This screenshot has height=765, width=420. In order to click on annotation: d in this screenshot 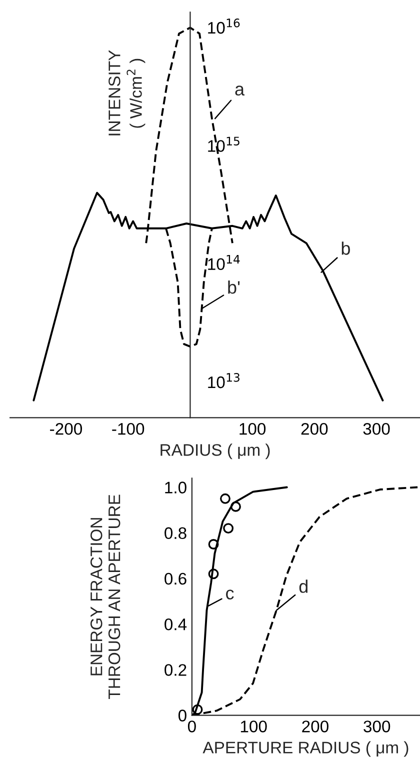, I will do `click(303, 586)`.